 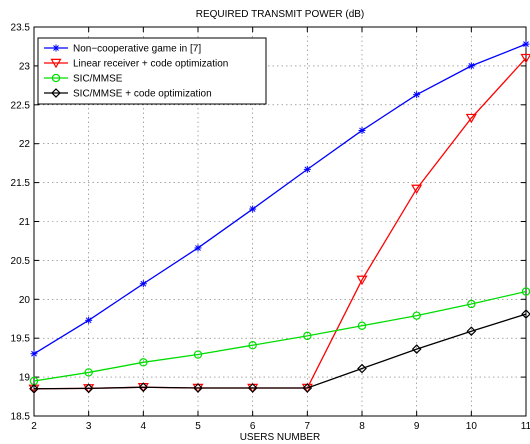 I want to click on legend-label: SIC/MMSE, so click(x=98, y=79).